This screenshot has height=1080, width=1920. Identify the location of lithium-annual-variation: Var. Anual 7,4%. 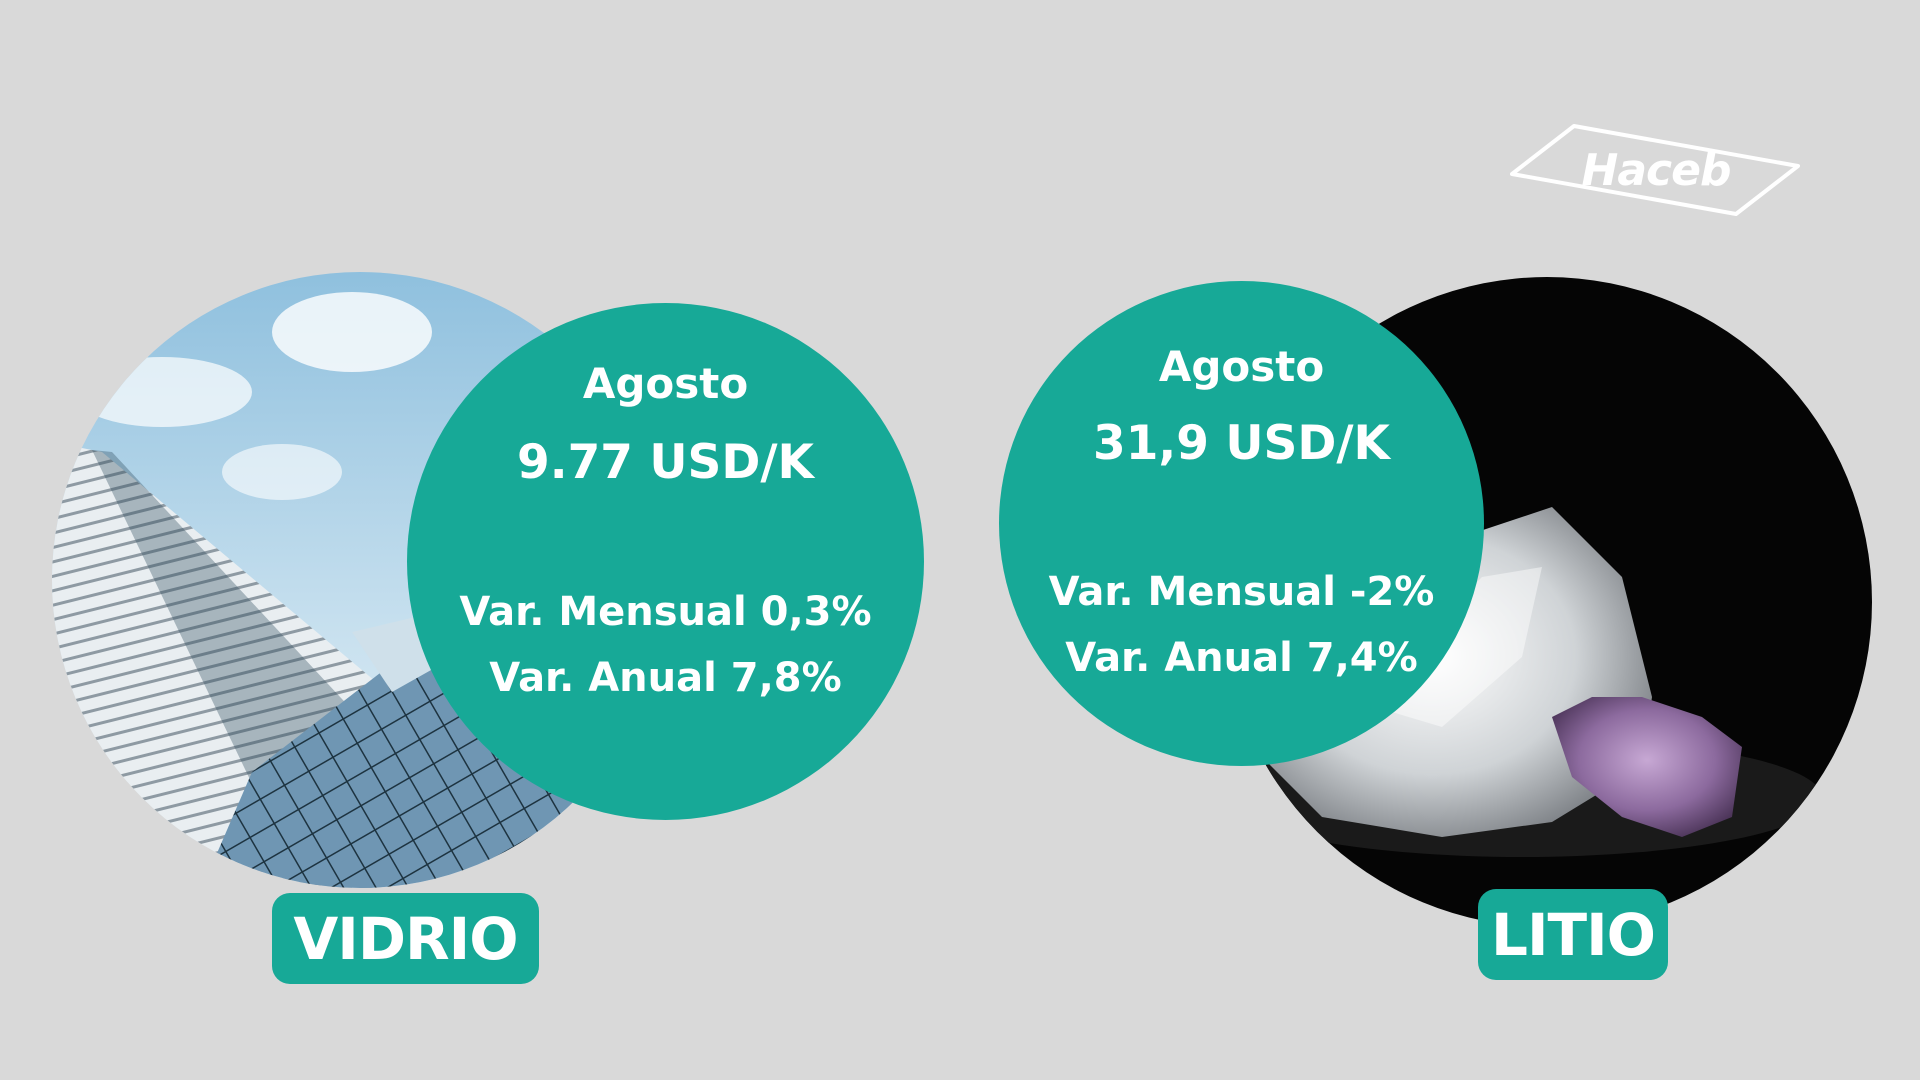
(1241, 658).